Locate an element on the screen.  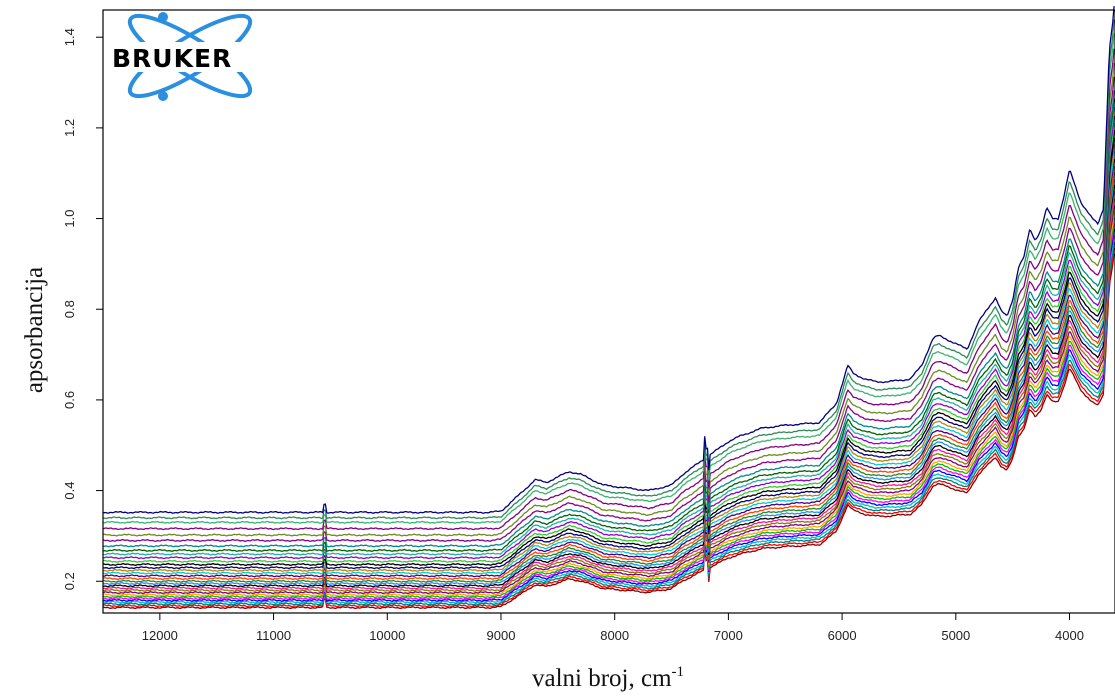
x-tick-label: 12000 is located at coordinates (160, 635).